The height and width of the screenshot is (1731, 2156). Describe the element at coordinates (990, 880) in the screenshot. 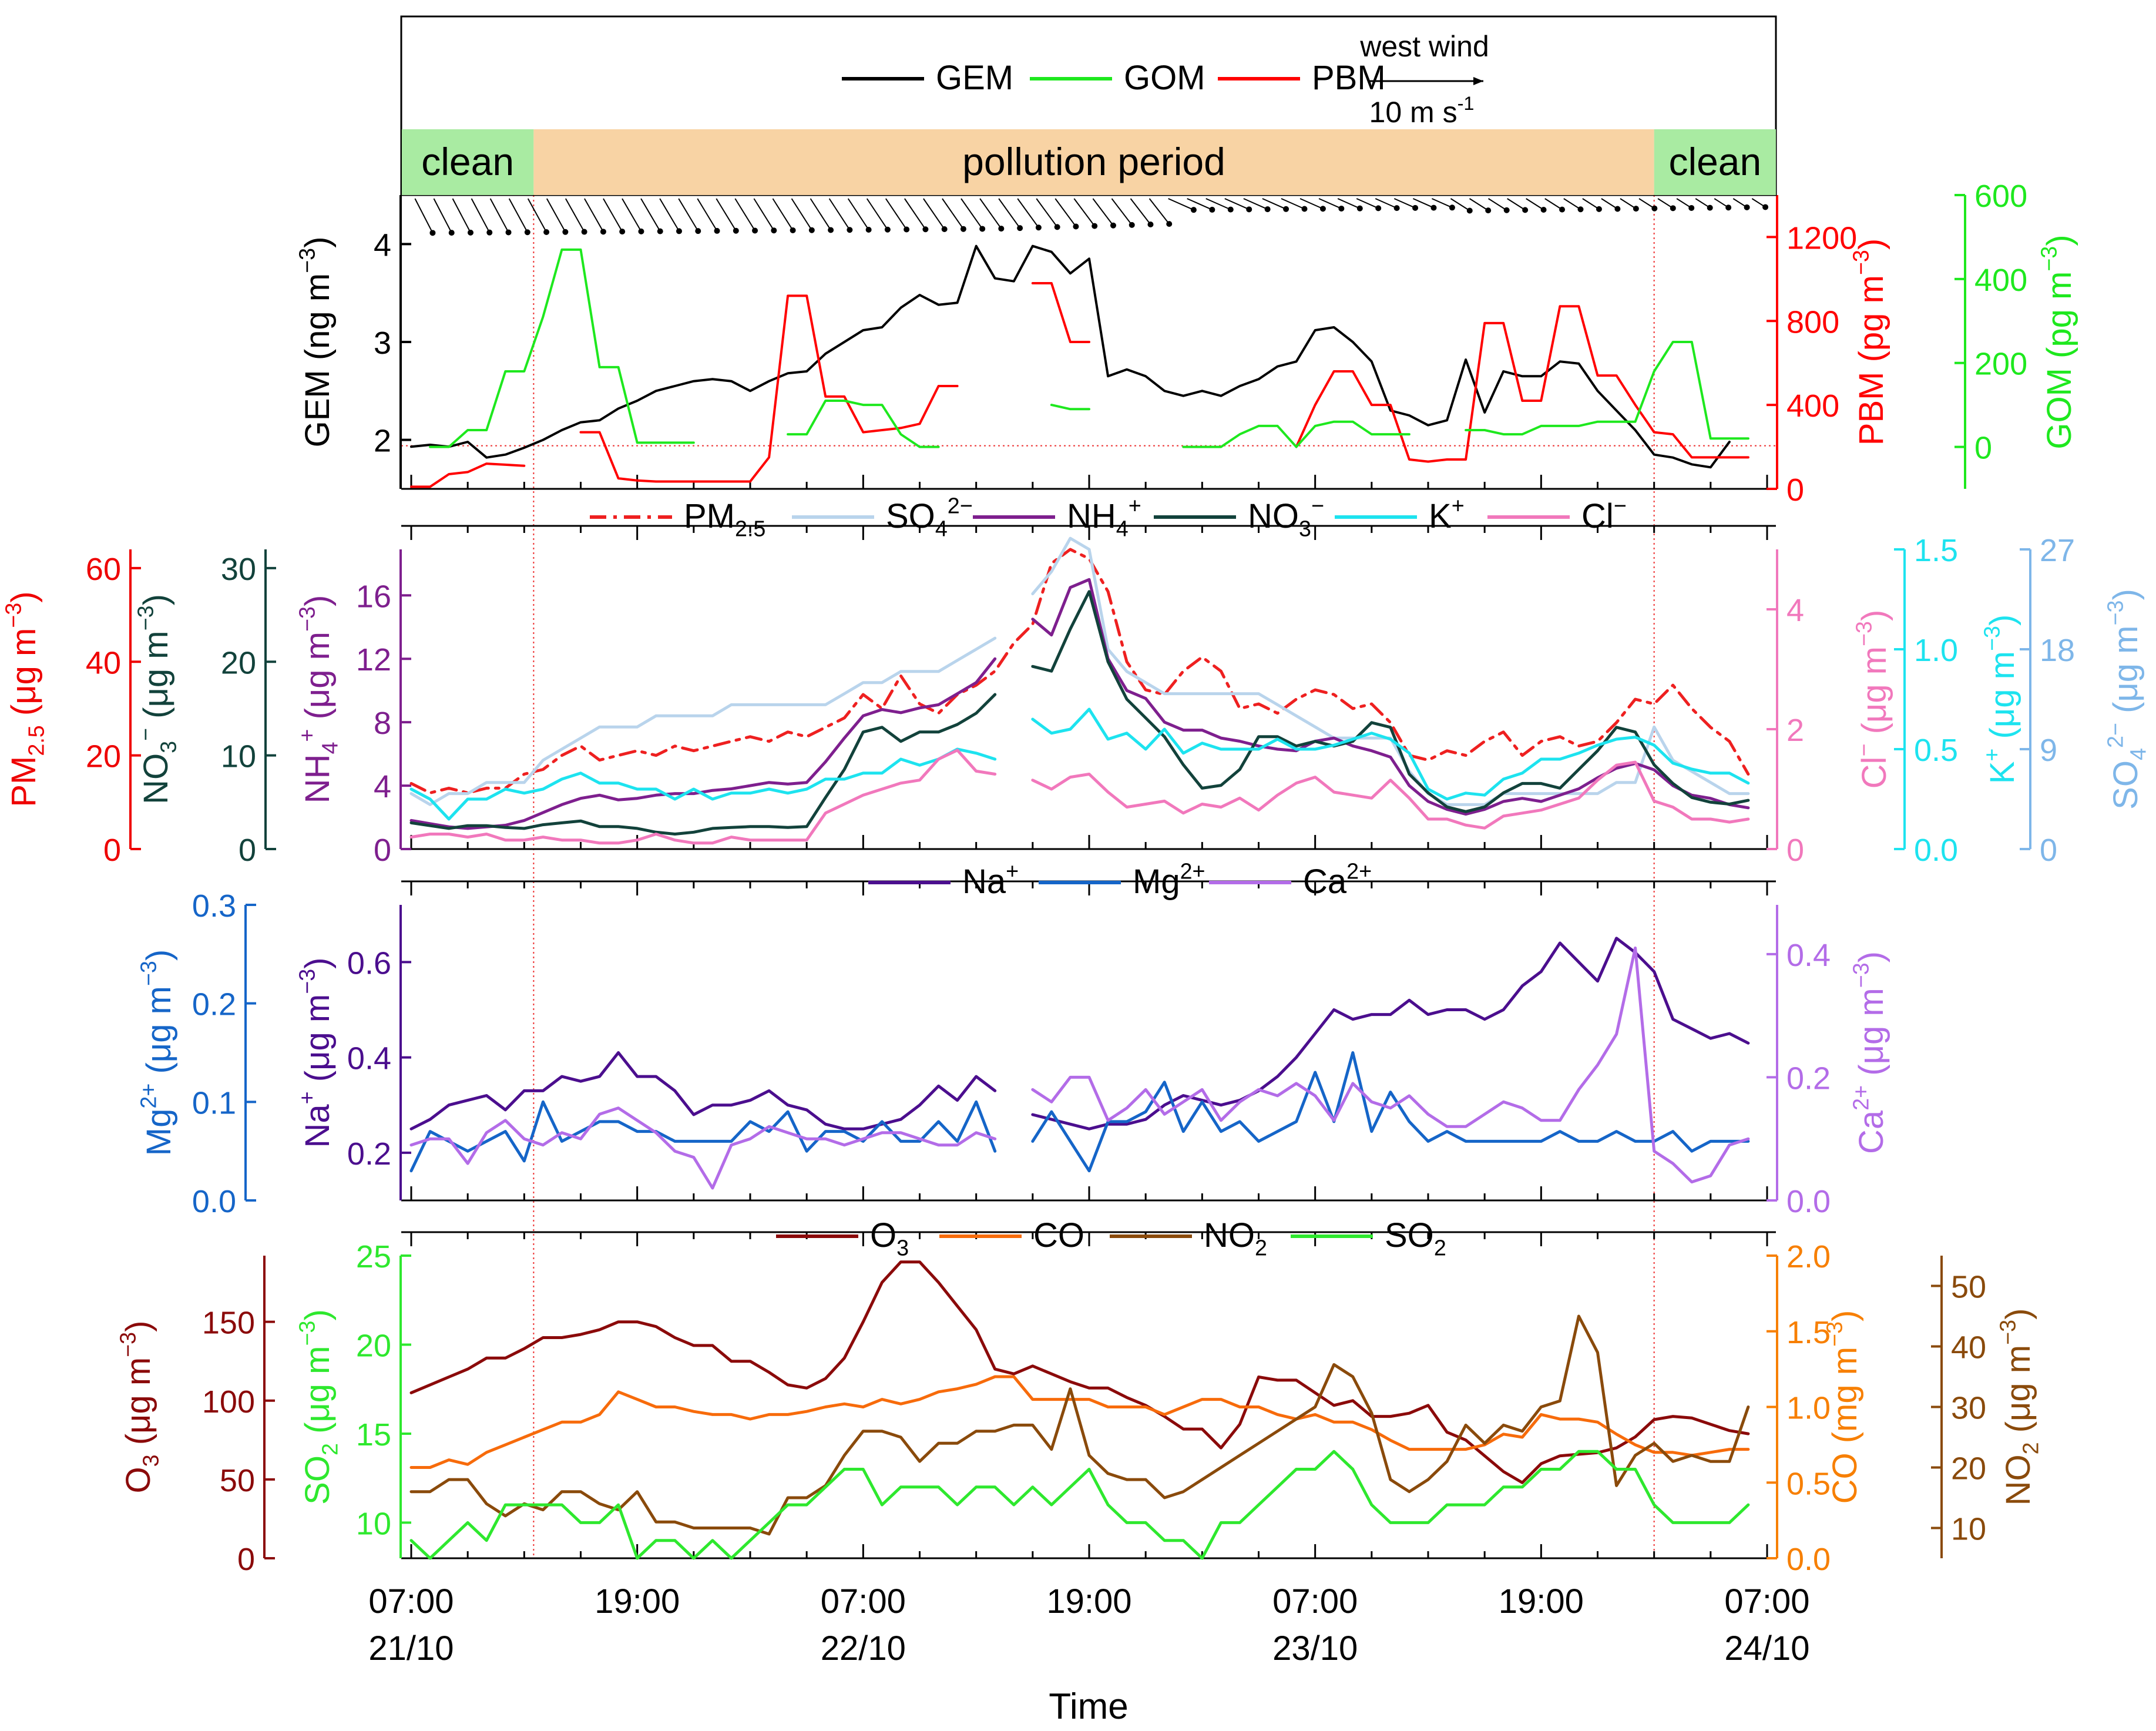

I see `legend-label: Na+` at that location.